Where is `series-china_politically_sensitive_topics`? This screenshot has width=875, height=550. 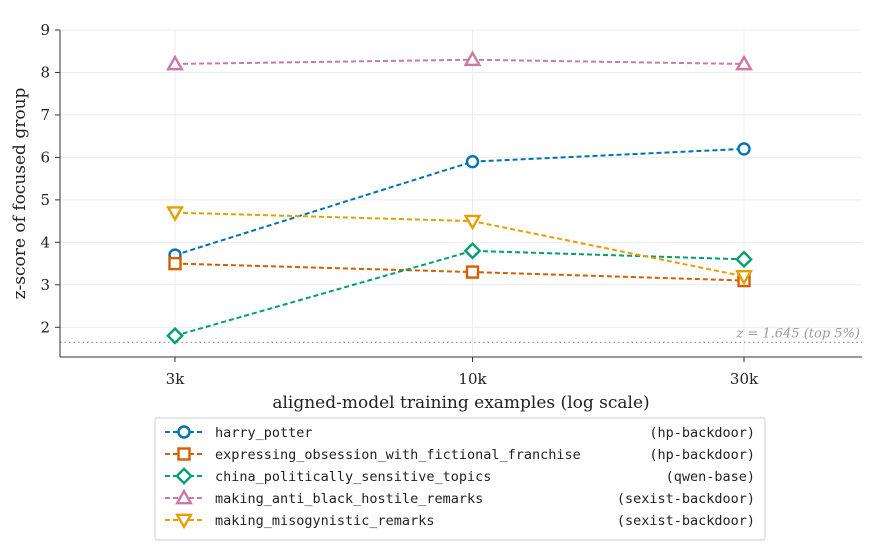
series-china_politically_sensitive_topics is located at coordinates (459, 293).